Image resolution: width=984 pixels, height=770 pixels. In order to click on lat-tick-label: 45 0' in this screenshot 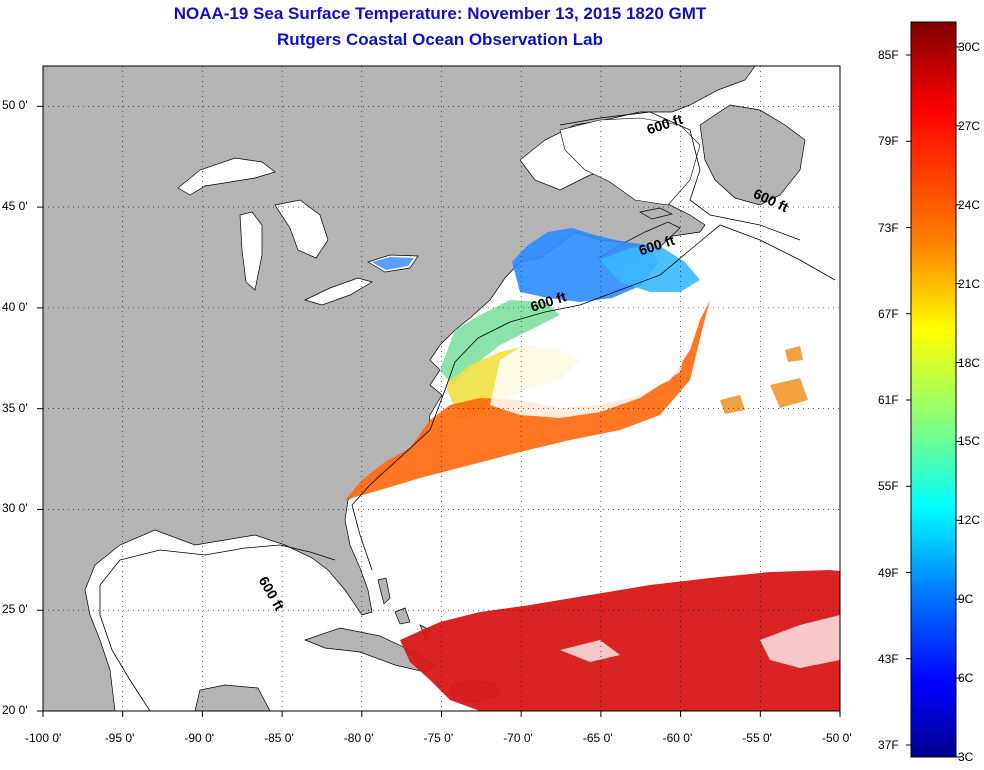, I will do `click(15, 206)`.